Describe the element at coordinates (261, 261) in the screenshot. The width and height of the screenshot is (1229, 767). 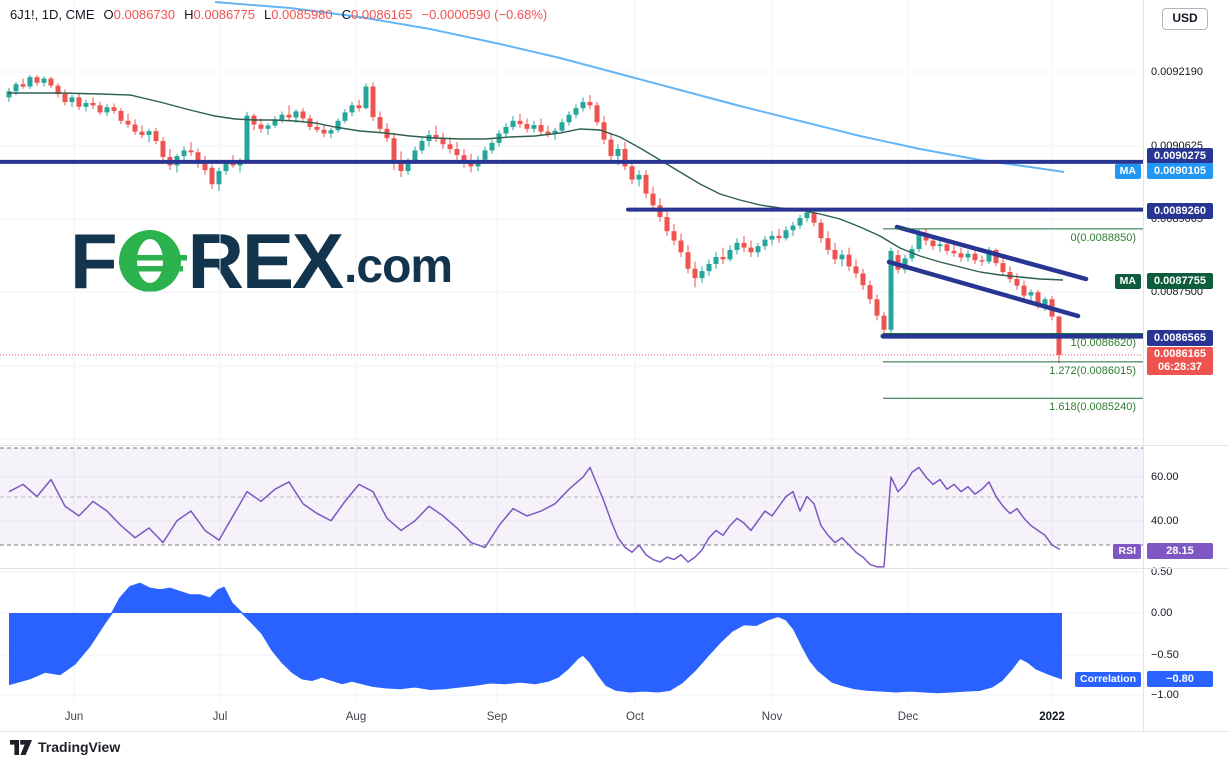
I see `forex-watermark: F REX .com` at that location.